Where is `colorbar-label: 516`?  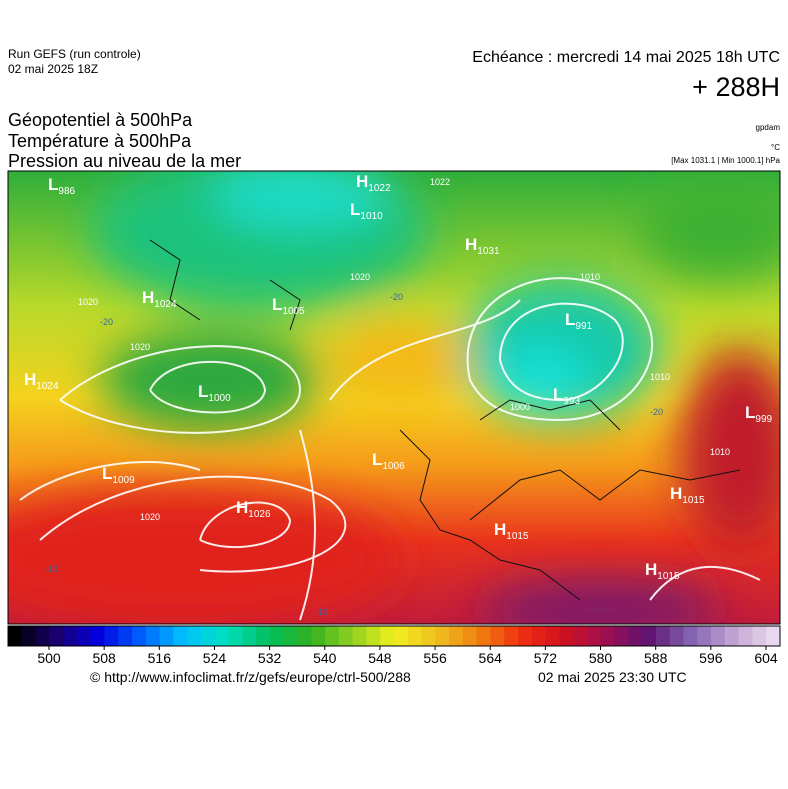
colorbar-label: 516 is located at coordinates (160, 658).